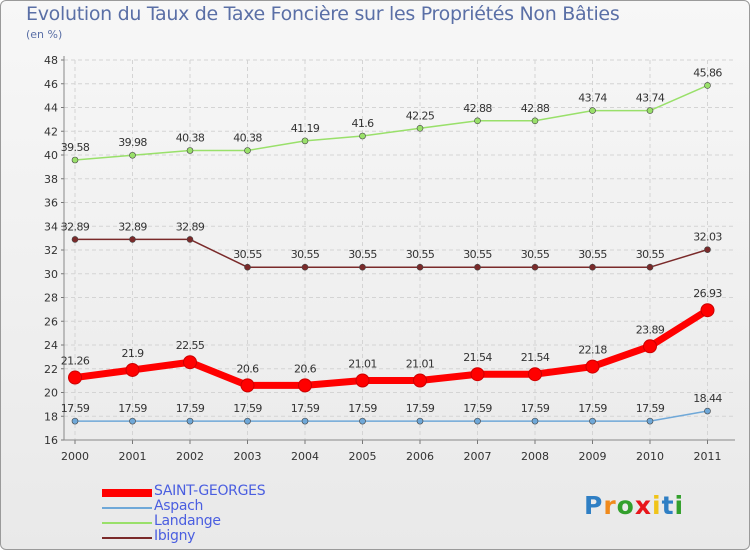 This screenshot has width=750, height=550. I want to click on y-tick-label: 38, so click(51, 179).